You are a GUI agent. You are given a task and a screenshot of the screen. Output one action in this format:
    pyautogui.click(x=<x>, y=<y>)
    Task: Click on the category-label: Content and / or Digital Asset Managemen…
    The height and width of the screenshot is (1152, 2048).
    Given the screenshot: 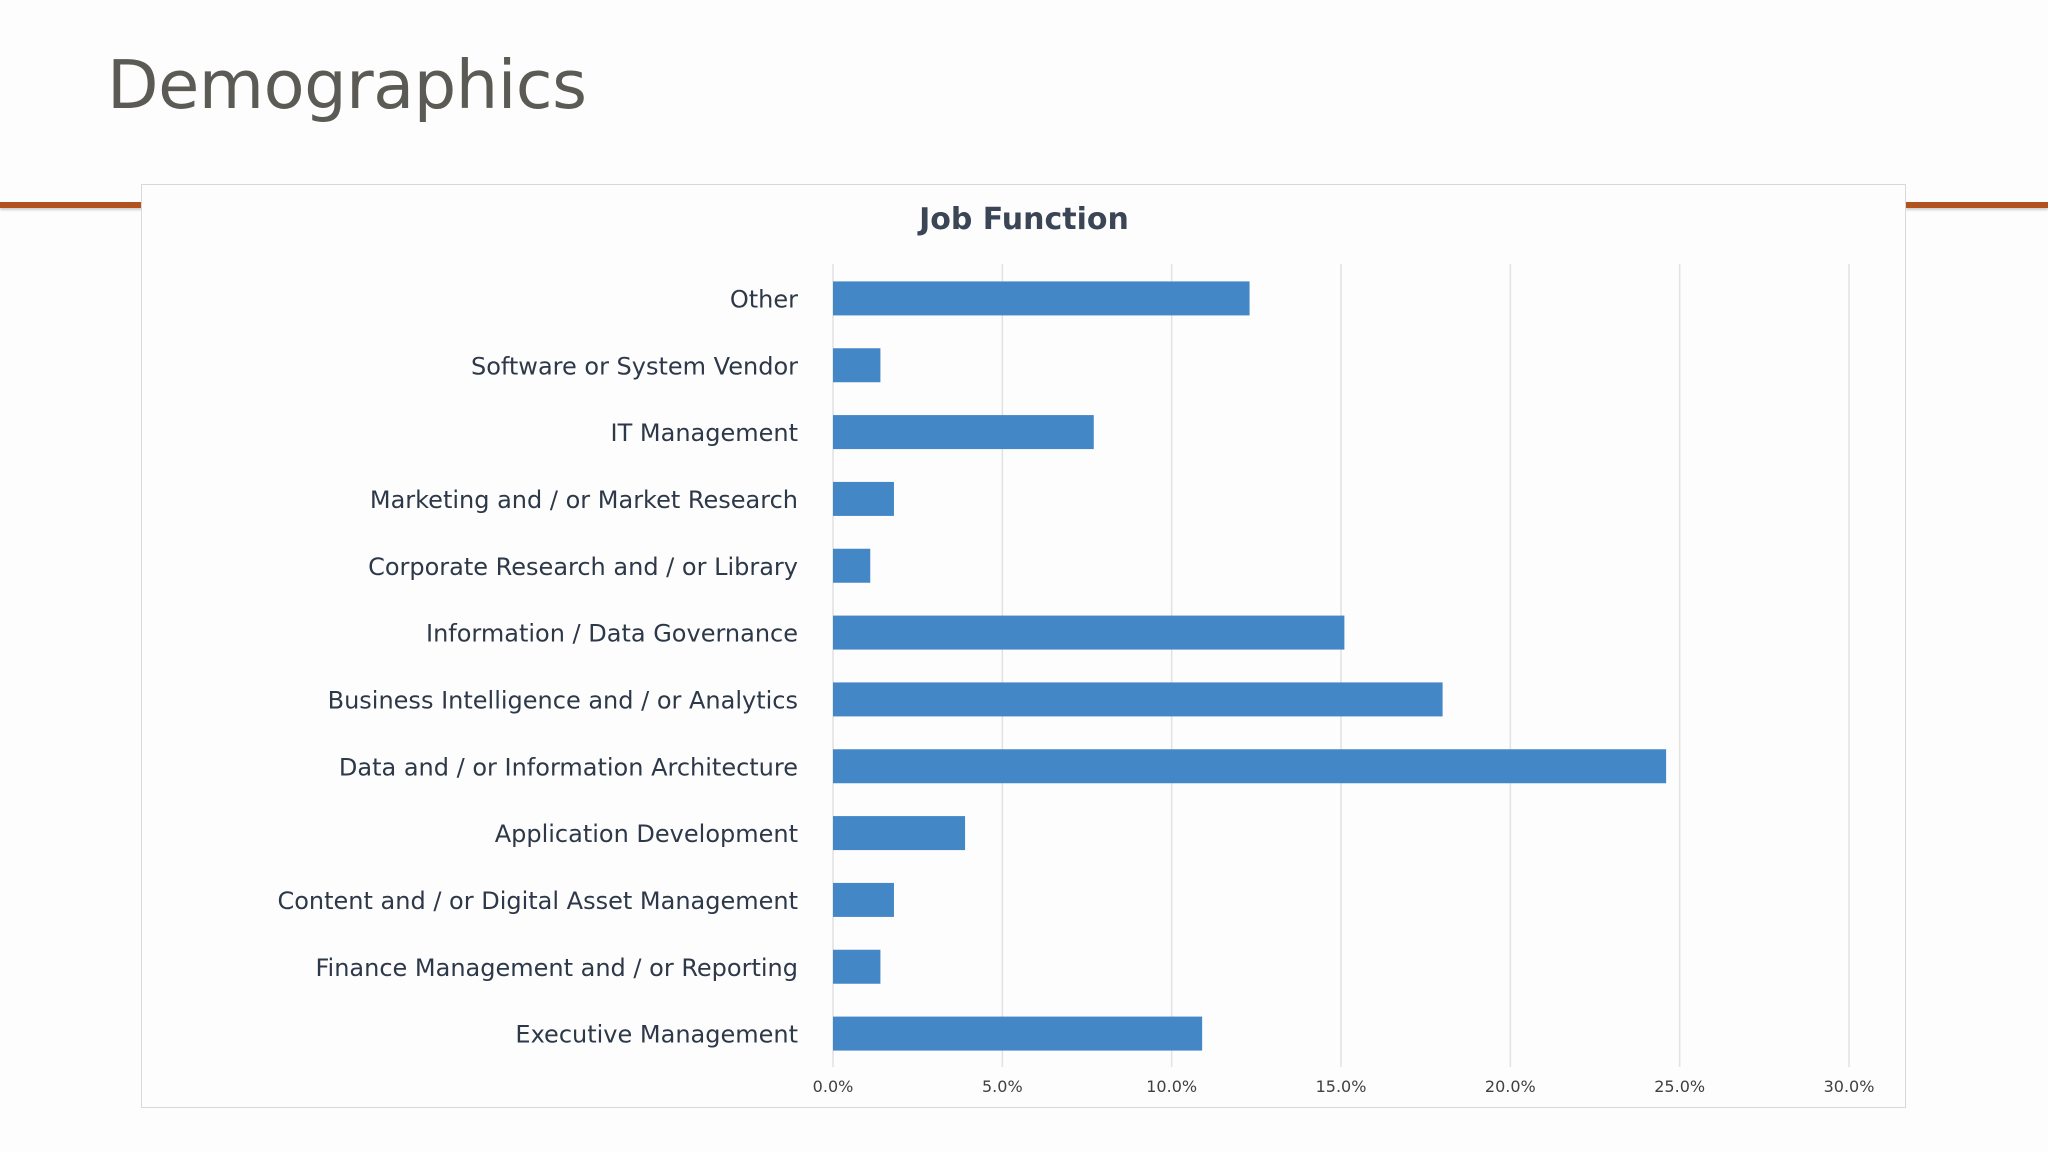 What is the action you would take?
    pyautogui.click(x=537, y=901)
    